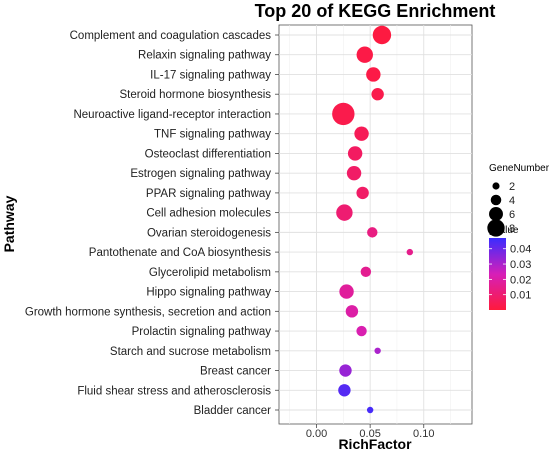 The width and height of the screenshot is (550, 453). I want to click on color-bar, so click(497, 274).